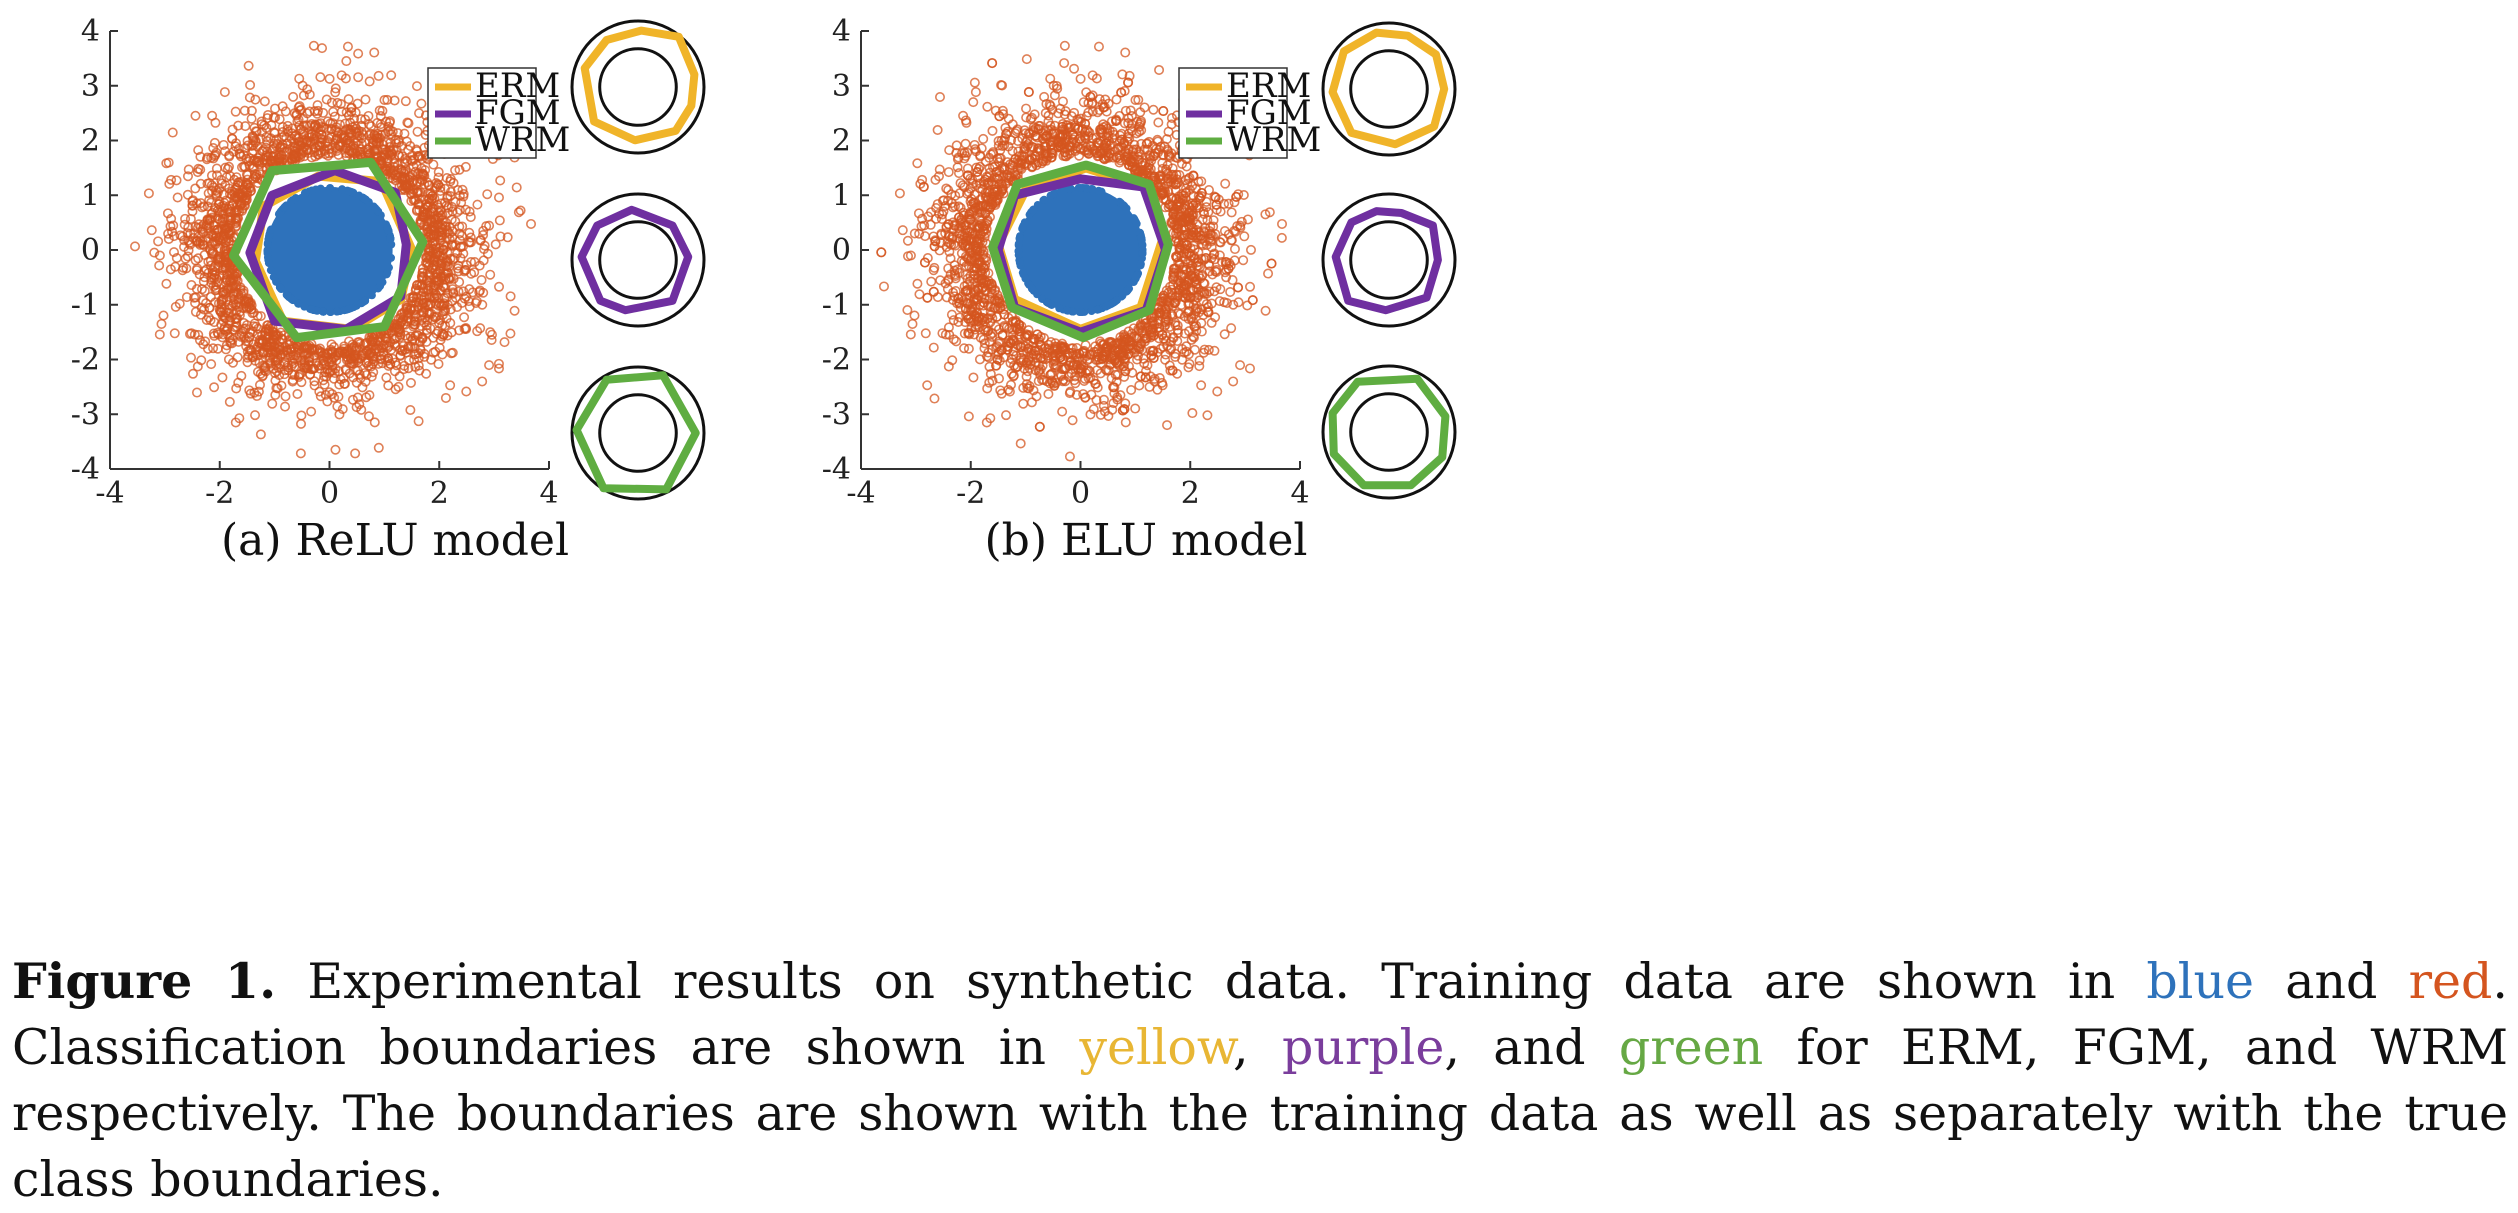  What do you see at coordinates (522, 140) in the screenshot?
I see `legend-label-wrm: WRM` at bounding box center [522, 140].